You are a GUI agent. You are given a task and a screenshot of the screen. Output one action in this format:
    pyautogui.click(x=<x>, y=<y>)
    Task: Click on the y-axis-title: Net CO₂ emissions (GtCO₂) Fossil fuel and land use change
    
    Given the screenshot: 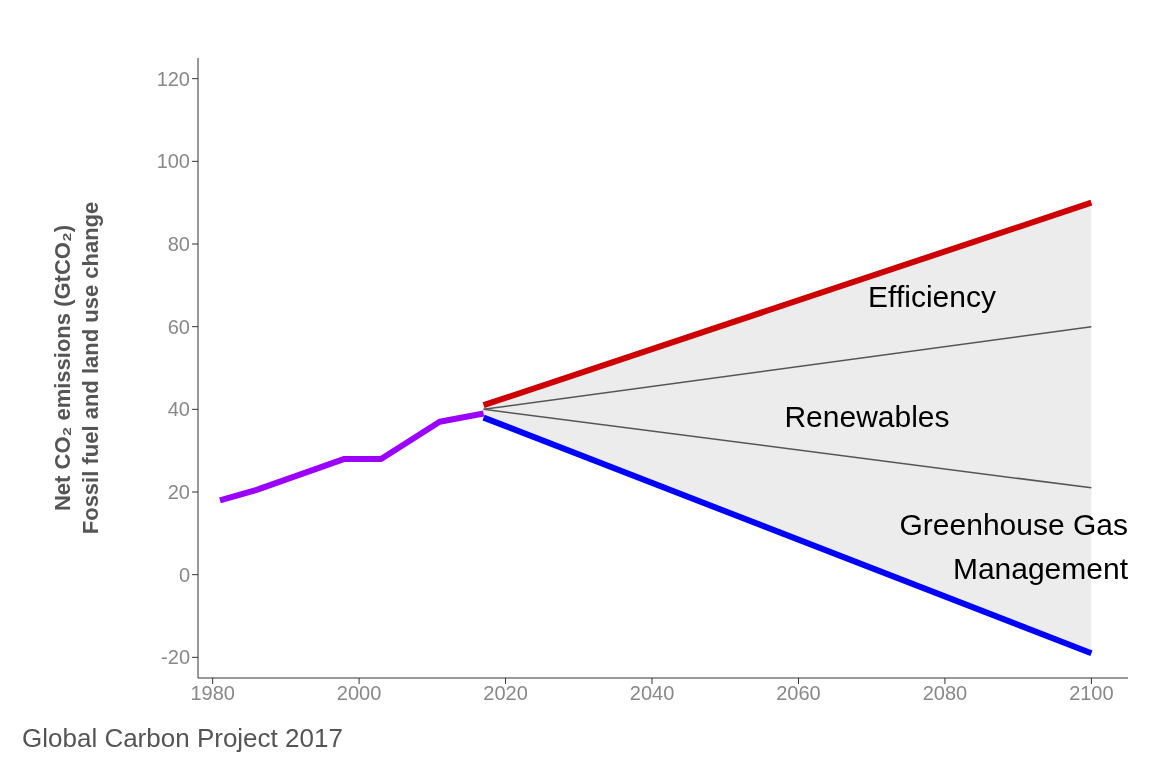 What is the action you would take?
    pyautogui.click(x=76, y=368)
    